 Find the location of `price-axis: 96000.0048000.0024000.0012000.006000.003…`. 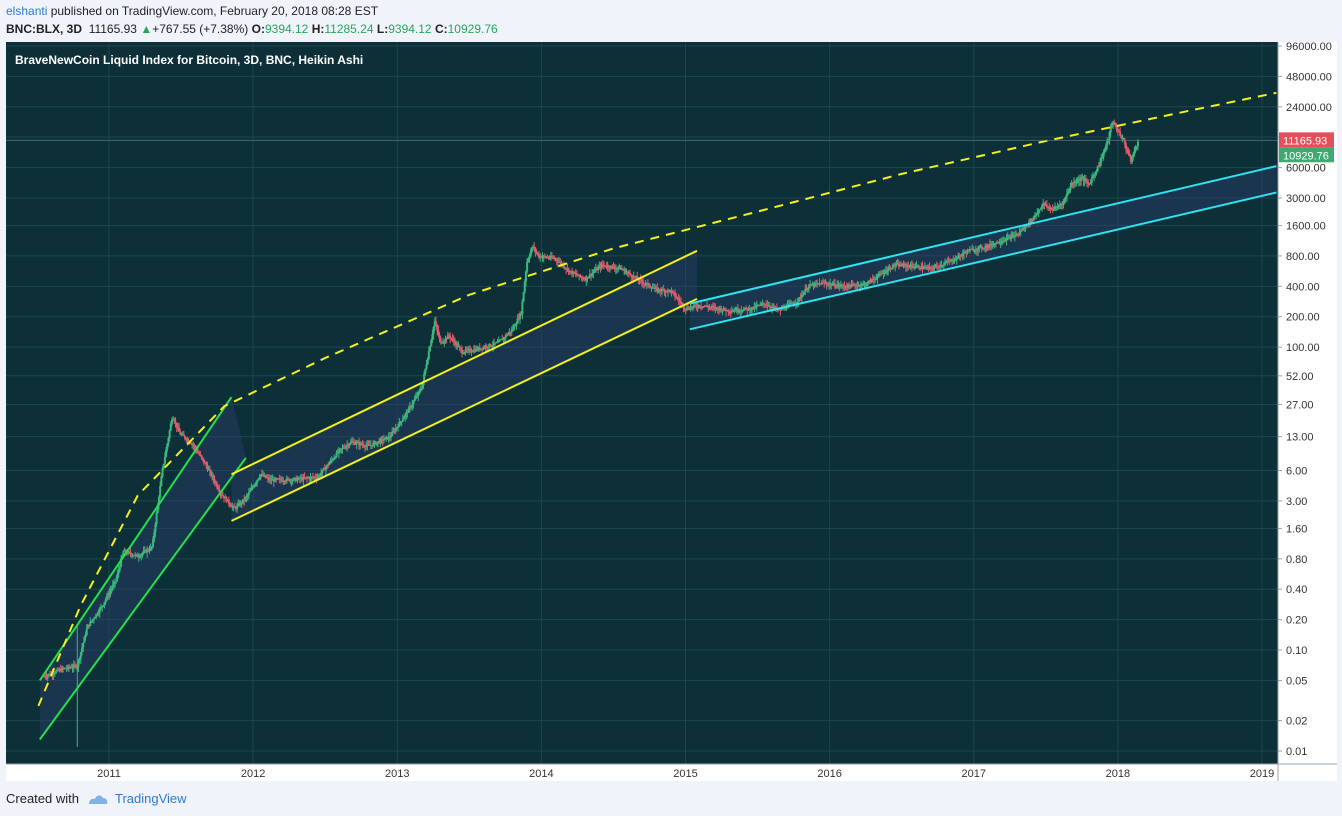

price-axis: 96000.0048000.0024000.0012000.006000.003… is located at coordinates (1305, 400).